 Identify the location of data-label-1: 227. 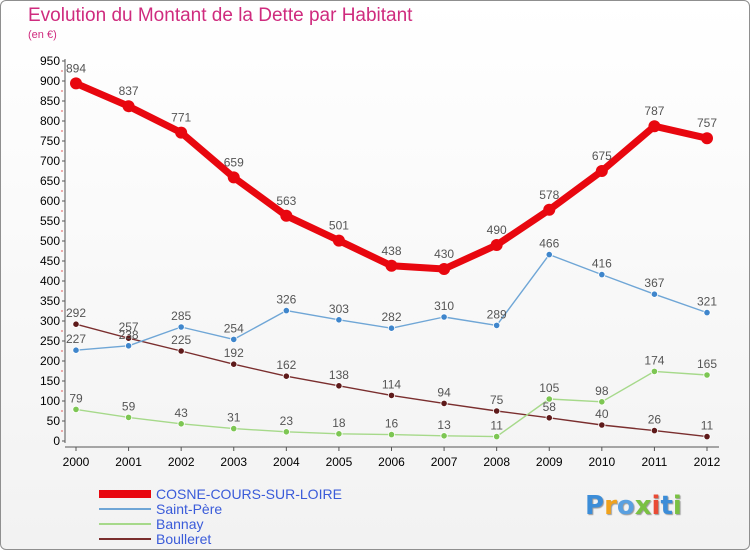
(76, 339).